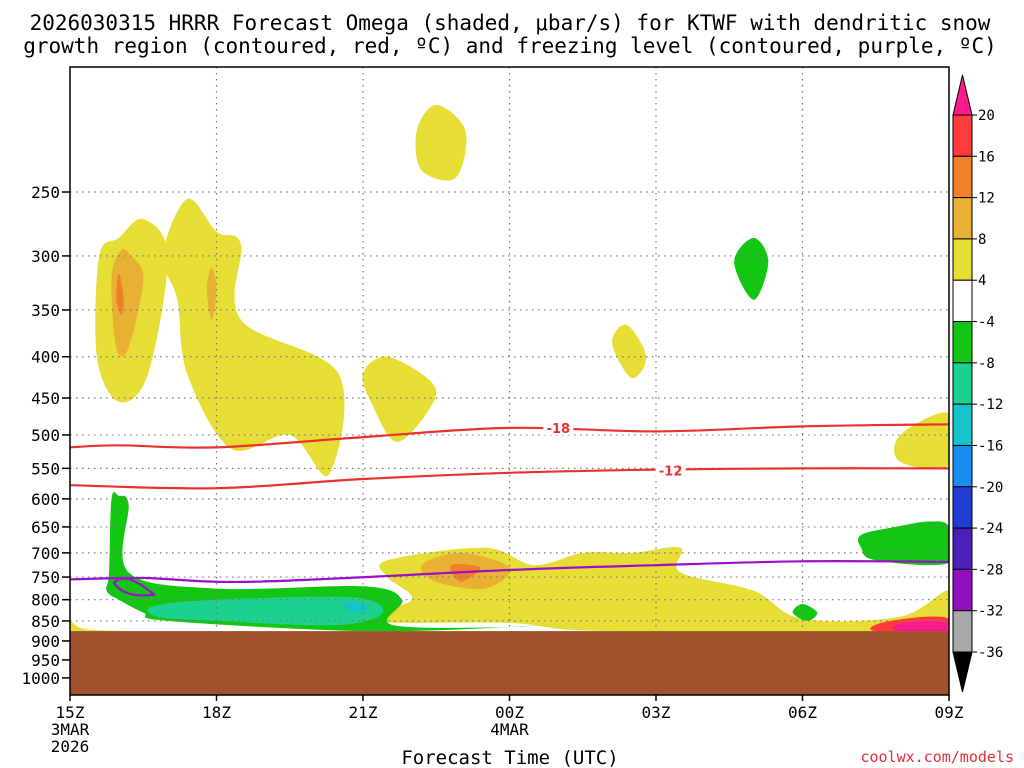 This screenshot has height=768, width=1024. I want to click on x-sublabel-2026: 2026, so click(70, 746).